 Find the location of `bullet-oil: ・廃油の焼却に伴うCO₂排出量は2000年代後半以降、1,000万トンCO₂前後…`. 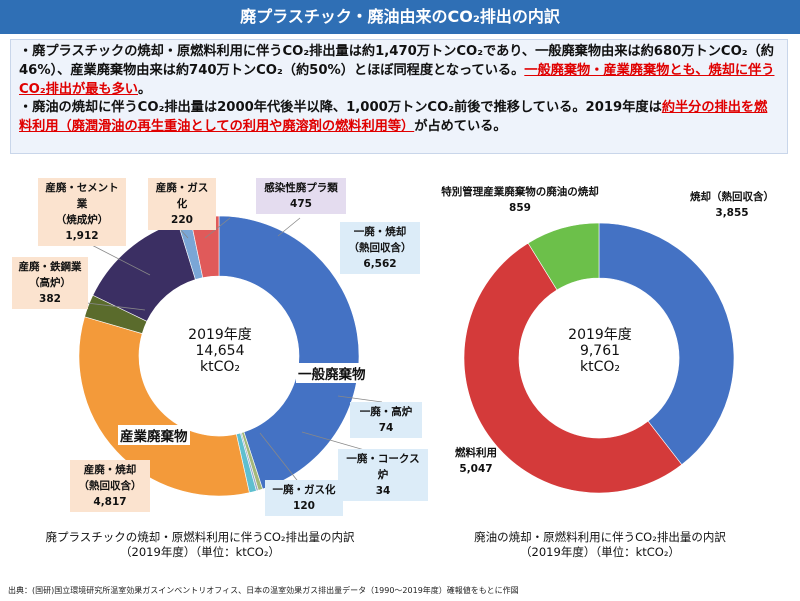

bullet-oil: ・廃油の焼却に伴うCO₂排出量は2000年代後半以降、1,000万トンCO₂前後… is located at coordinates (393, 117).